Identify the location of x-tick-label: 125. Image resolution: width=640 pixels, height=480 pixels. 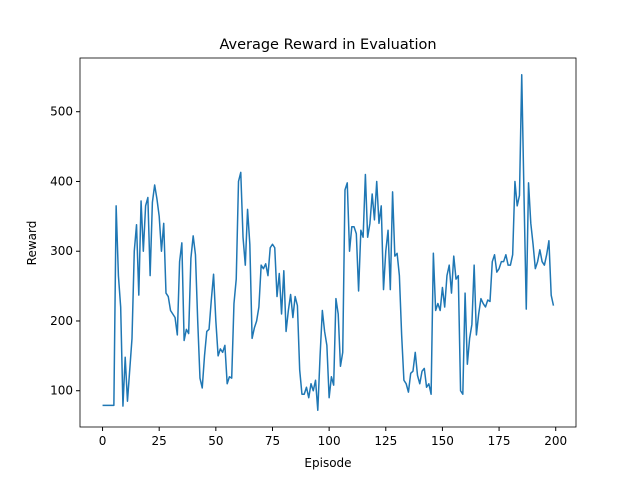
(385, 441).